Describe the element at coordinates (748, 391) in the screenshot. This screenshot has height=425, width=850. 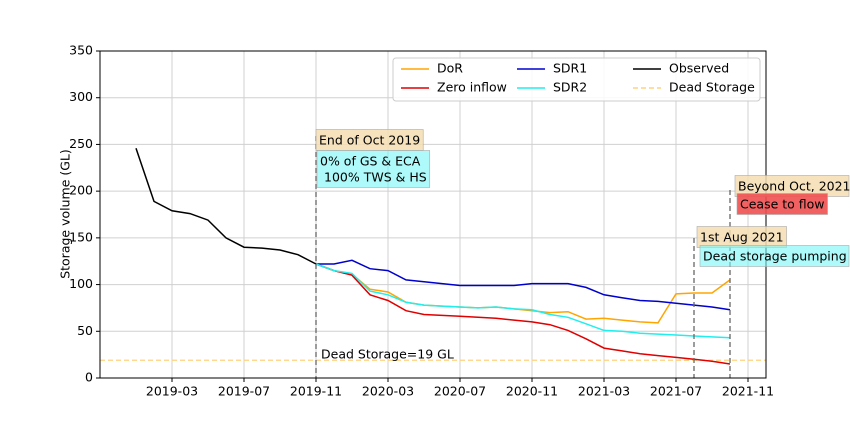
I see `x-tick-label: 2021-11` at that location.